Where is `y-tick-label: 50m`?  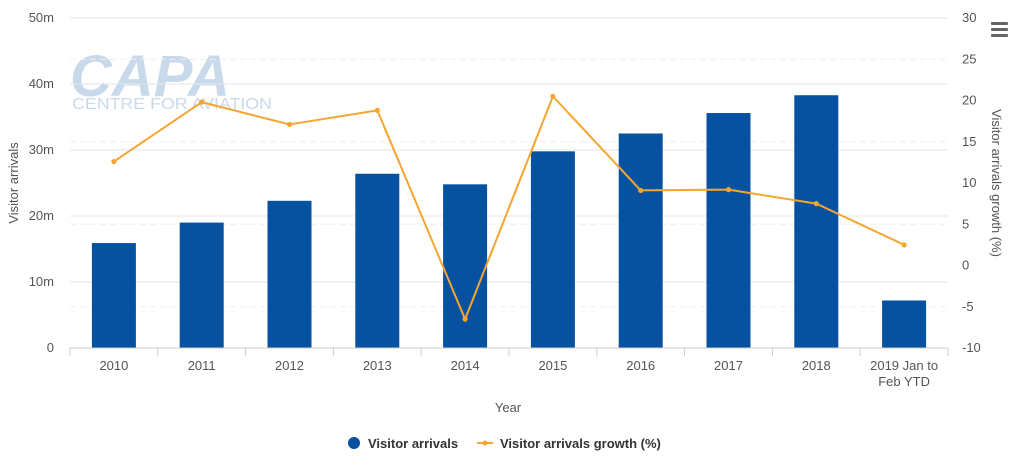 y-tick-label: 50m is located at coordinates (41, 17).